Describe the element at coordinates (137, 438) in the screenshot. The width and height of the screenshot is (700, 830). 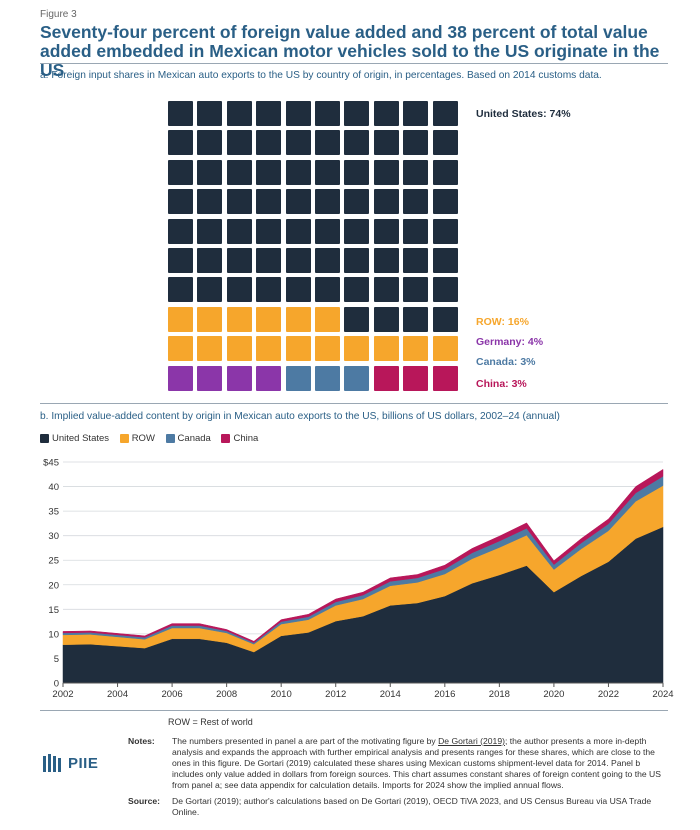
I see `legend-item-row: ROW` at that location.